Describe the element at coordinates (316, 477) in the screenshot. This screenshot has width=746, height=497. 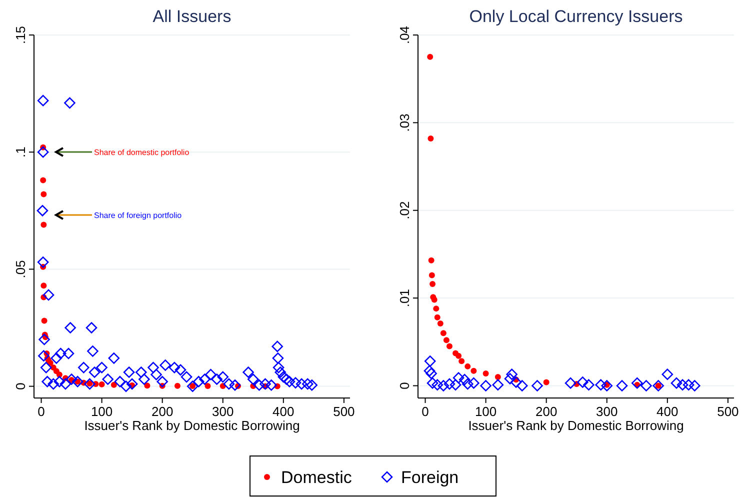
I see `legend-label: Domestic` at that location.